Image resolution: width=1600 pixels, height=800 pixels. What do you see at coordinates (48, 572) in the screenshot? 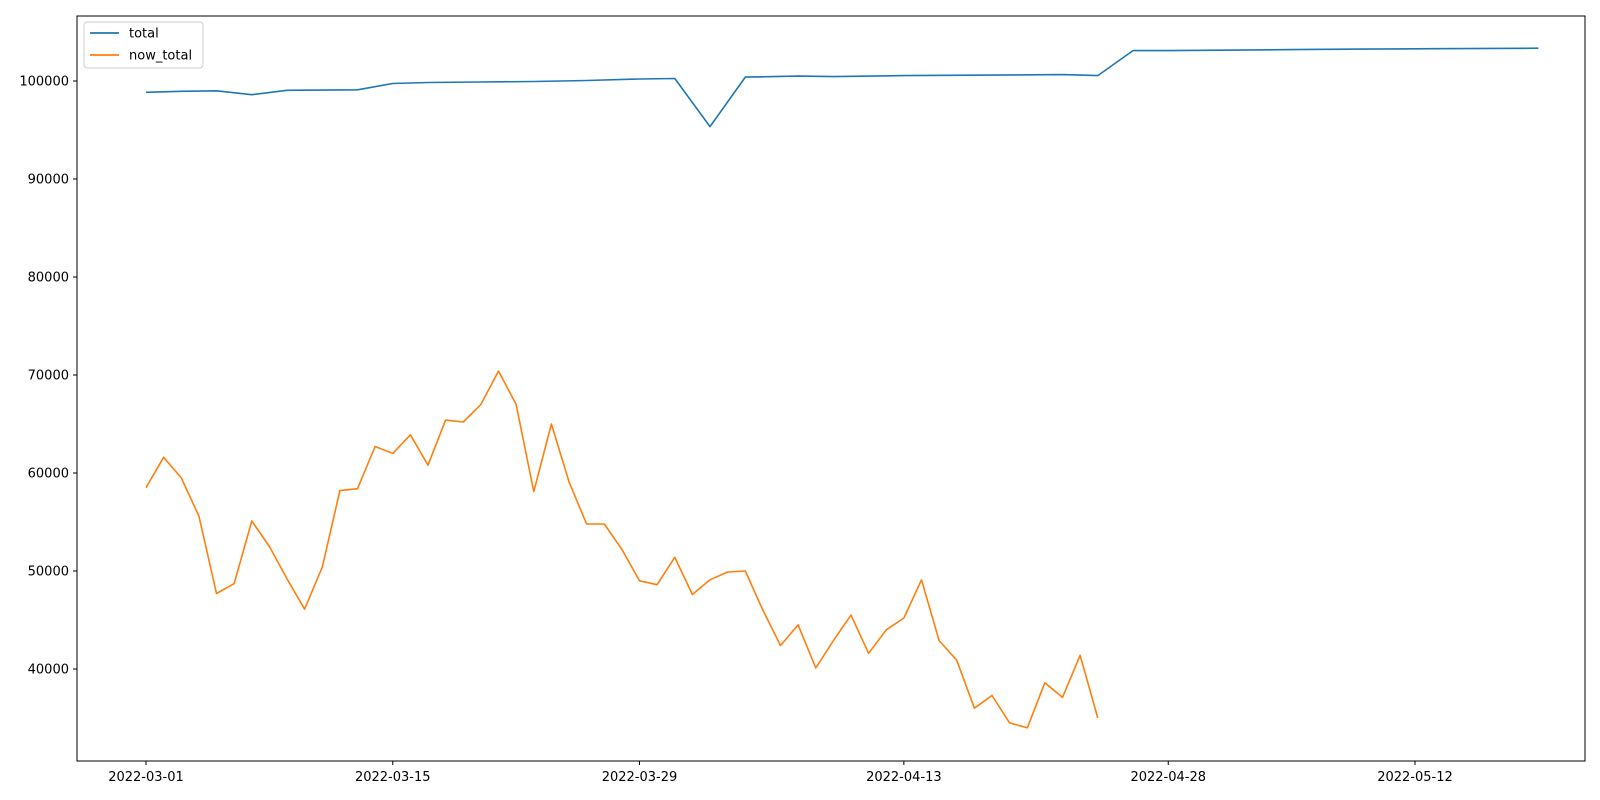
I see `y-tick-label: 50000` at bounding box center [48, 572].